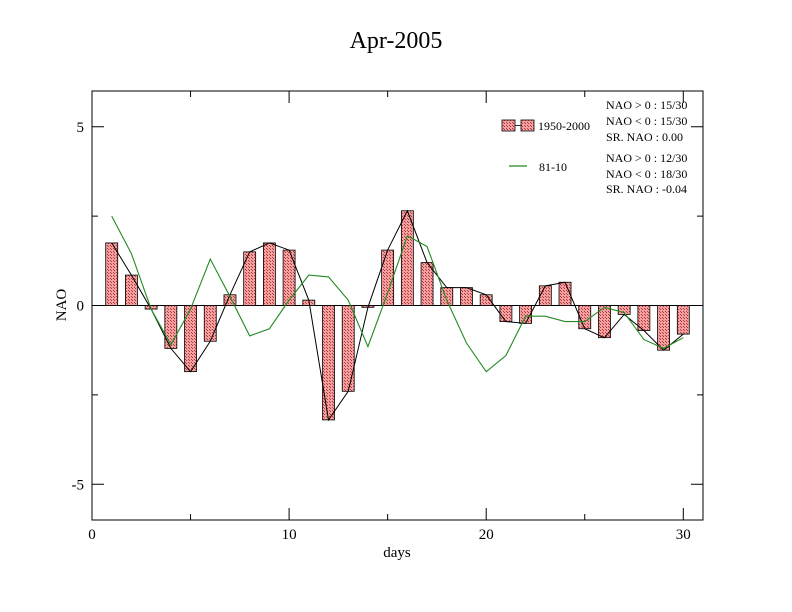 The height and width of the screenshot is (612, 792). Describe the element at coordinates (397, 553) in the screenshot. I see `x-axis-label: days` at that location.